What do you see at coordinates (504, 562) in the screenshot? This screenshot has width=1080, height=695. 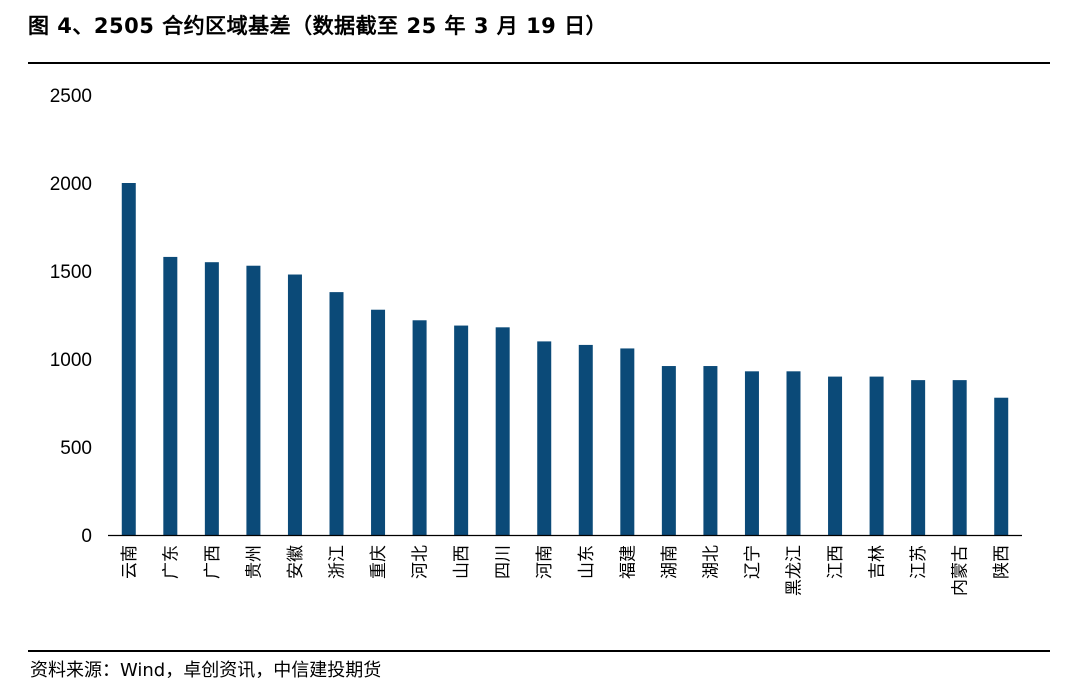 I see `x-tick-label: 四川` at bounding box center [504, 562].